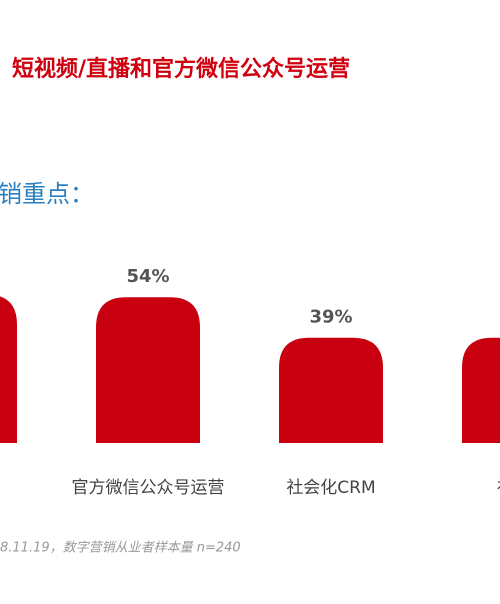 The width and height of the screenshot is (500, 604). I want to click on x-tick-label: 官方微信公众号运营, so click(148, 488).